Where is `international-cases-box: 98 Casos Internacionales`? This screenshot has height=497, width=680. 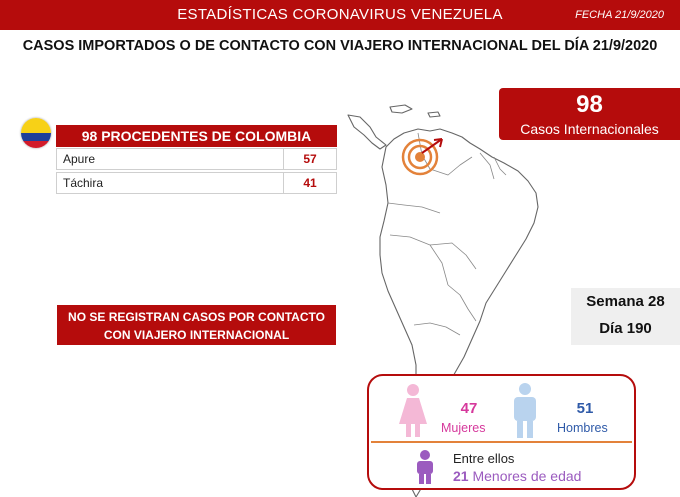
international-cases-box: 98 Casos Internacionales is located at coordinates (589, 114).